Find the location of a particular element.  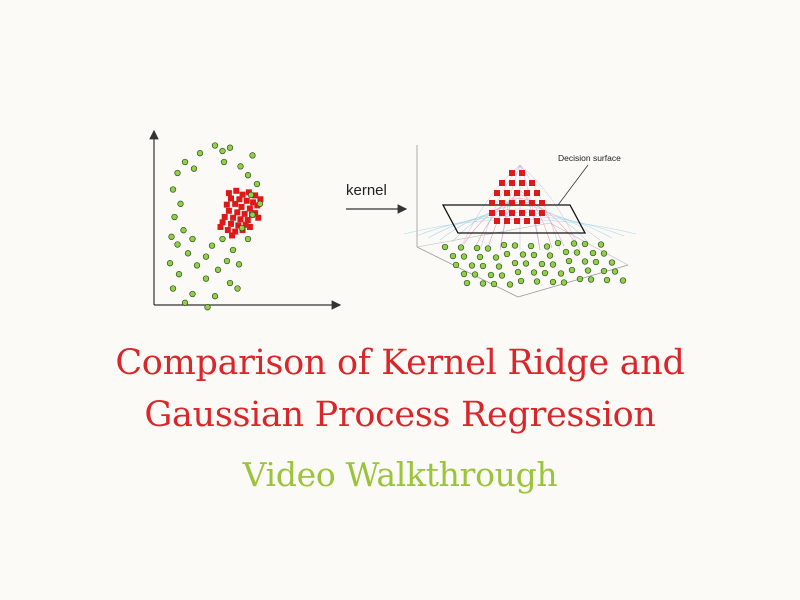

title-line-1: Comparison of Kernel Ridge and is located at coordinates (400, 363).